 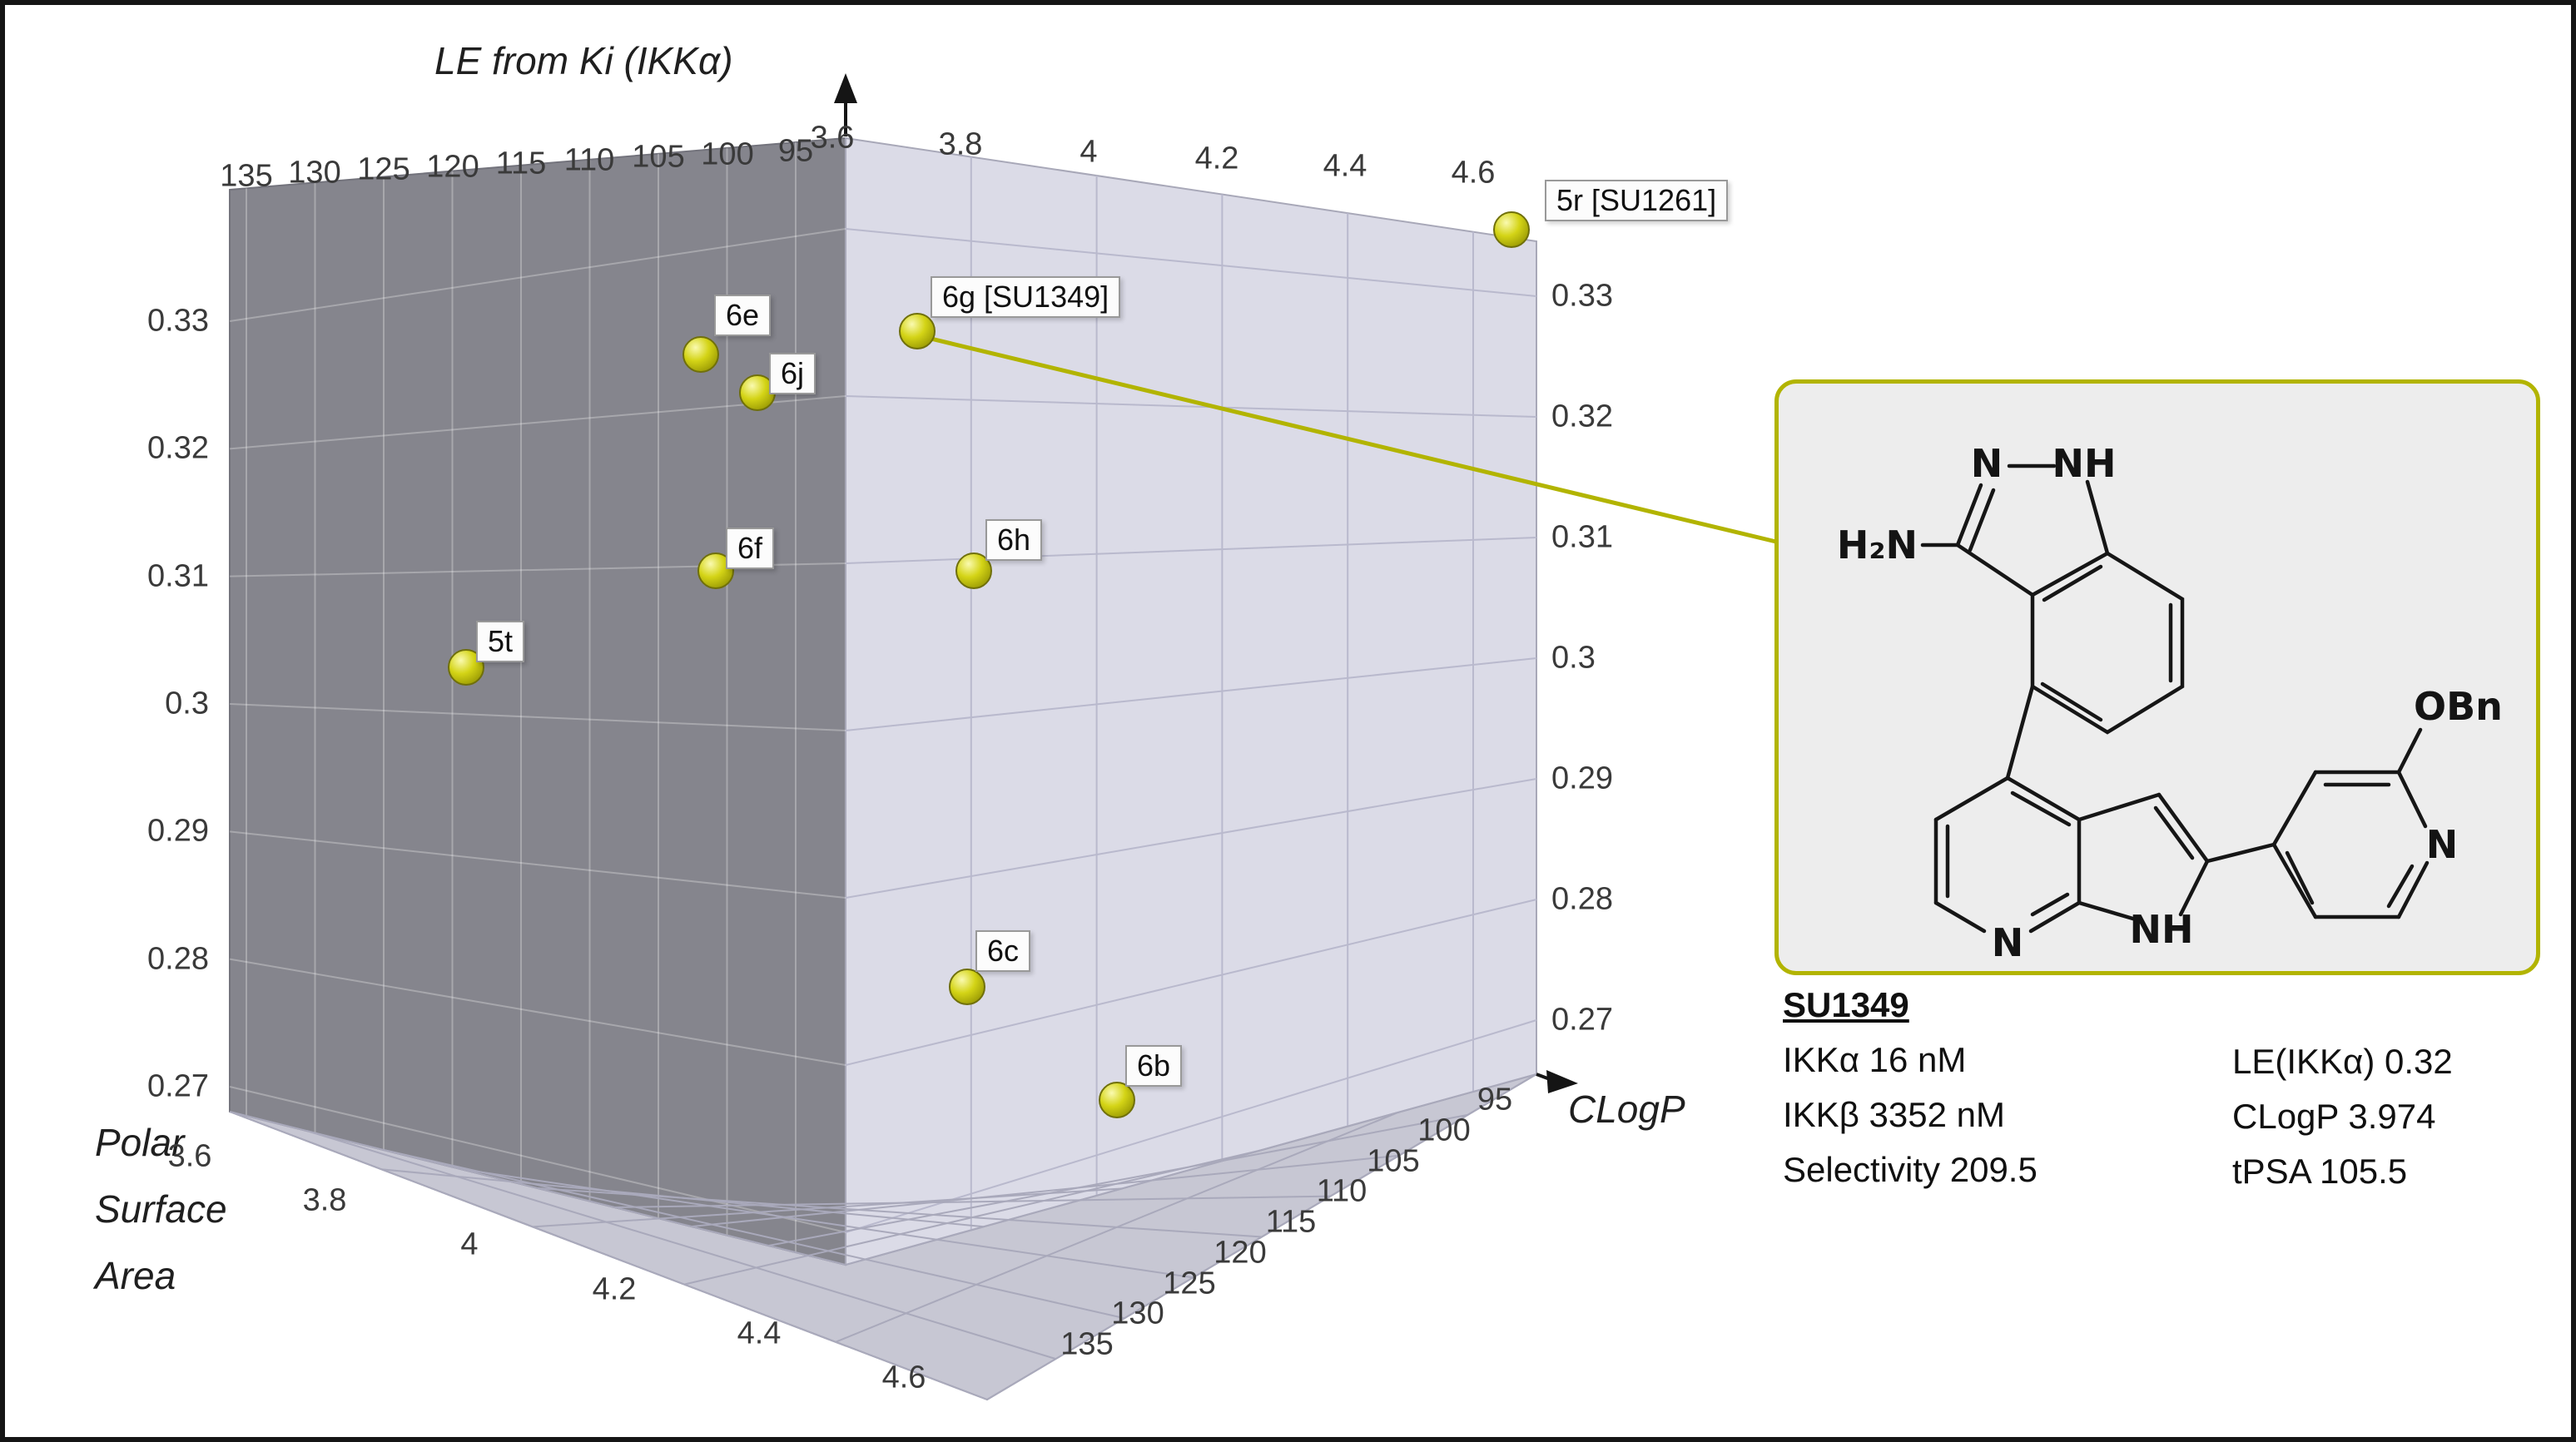 I want to click on chemical-structure: H₂N N NH N NH N OBn, so click(x=2170, y=703).